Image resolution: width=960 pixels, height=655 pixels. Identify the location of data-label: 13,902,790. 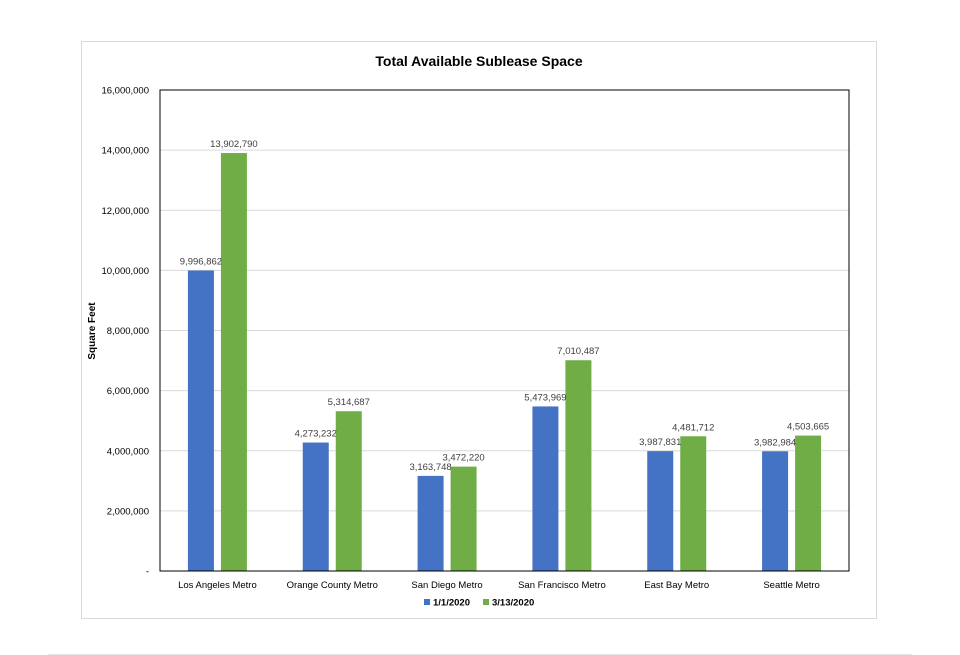
(234, 144).